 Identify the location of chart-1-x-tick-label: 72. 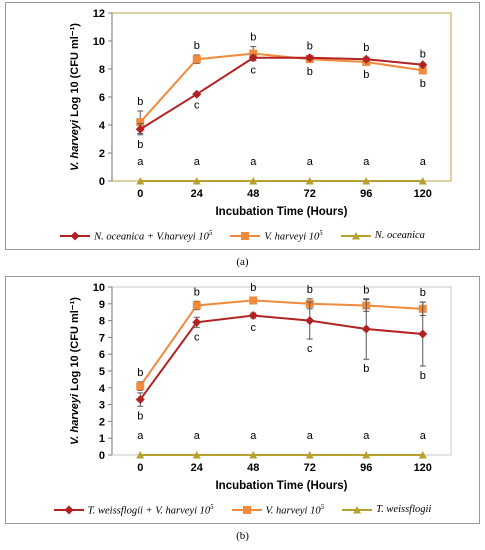
(310, 468).